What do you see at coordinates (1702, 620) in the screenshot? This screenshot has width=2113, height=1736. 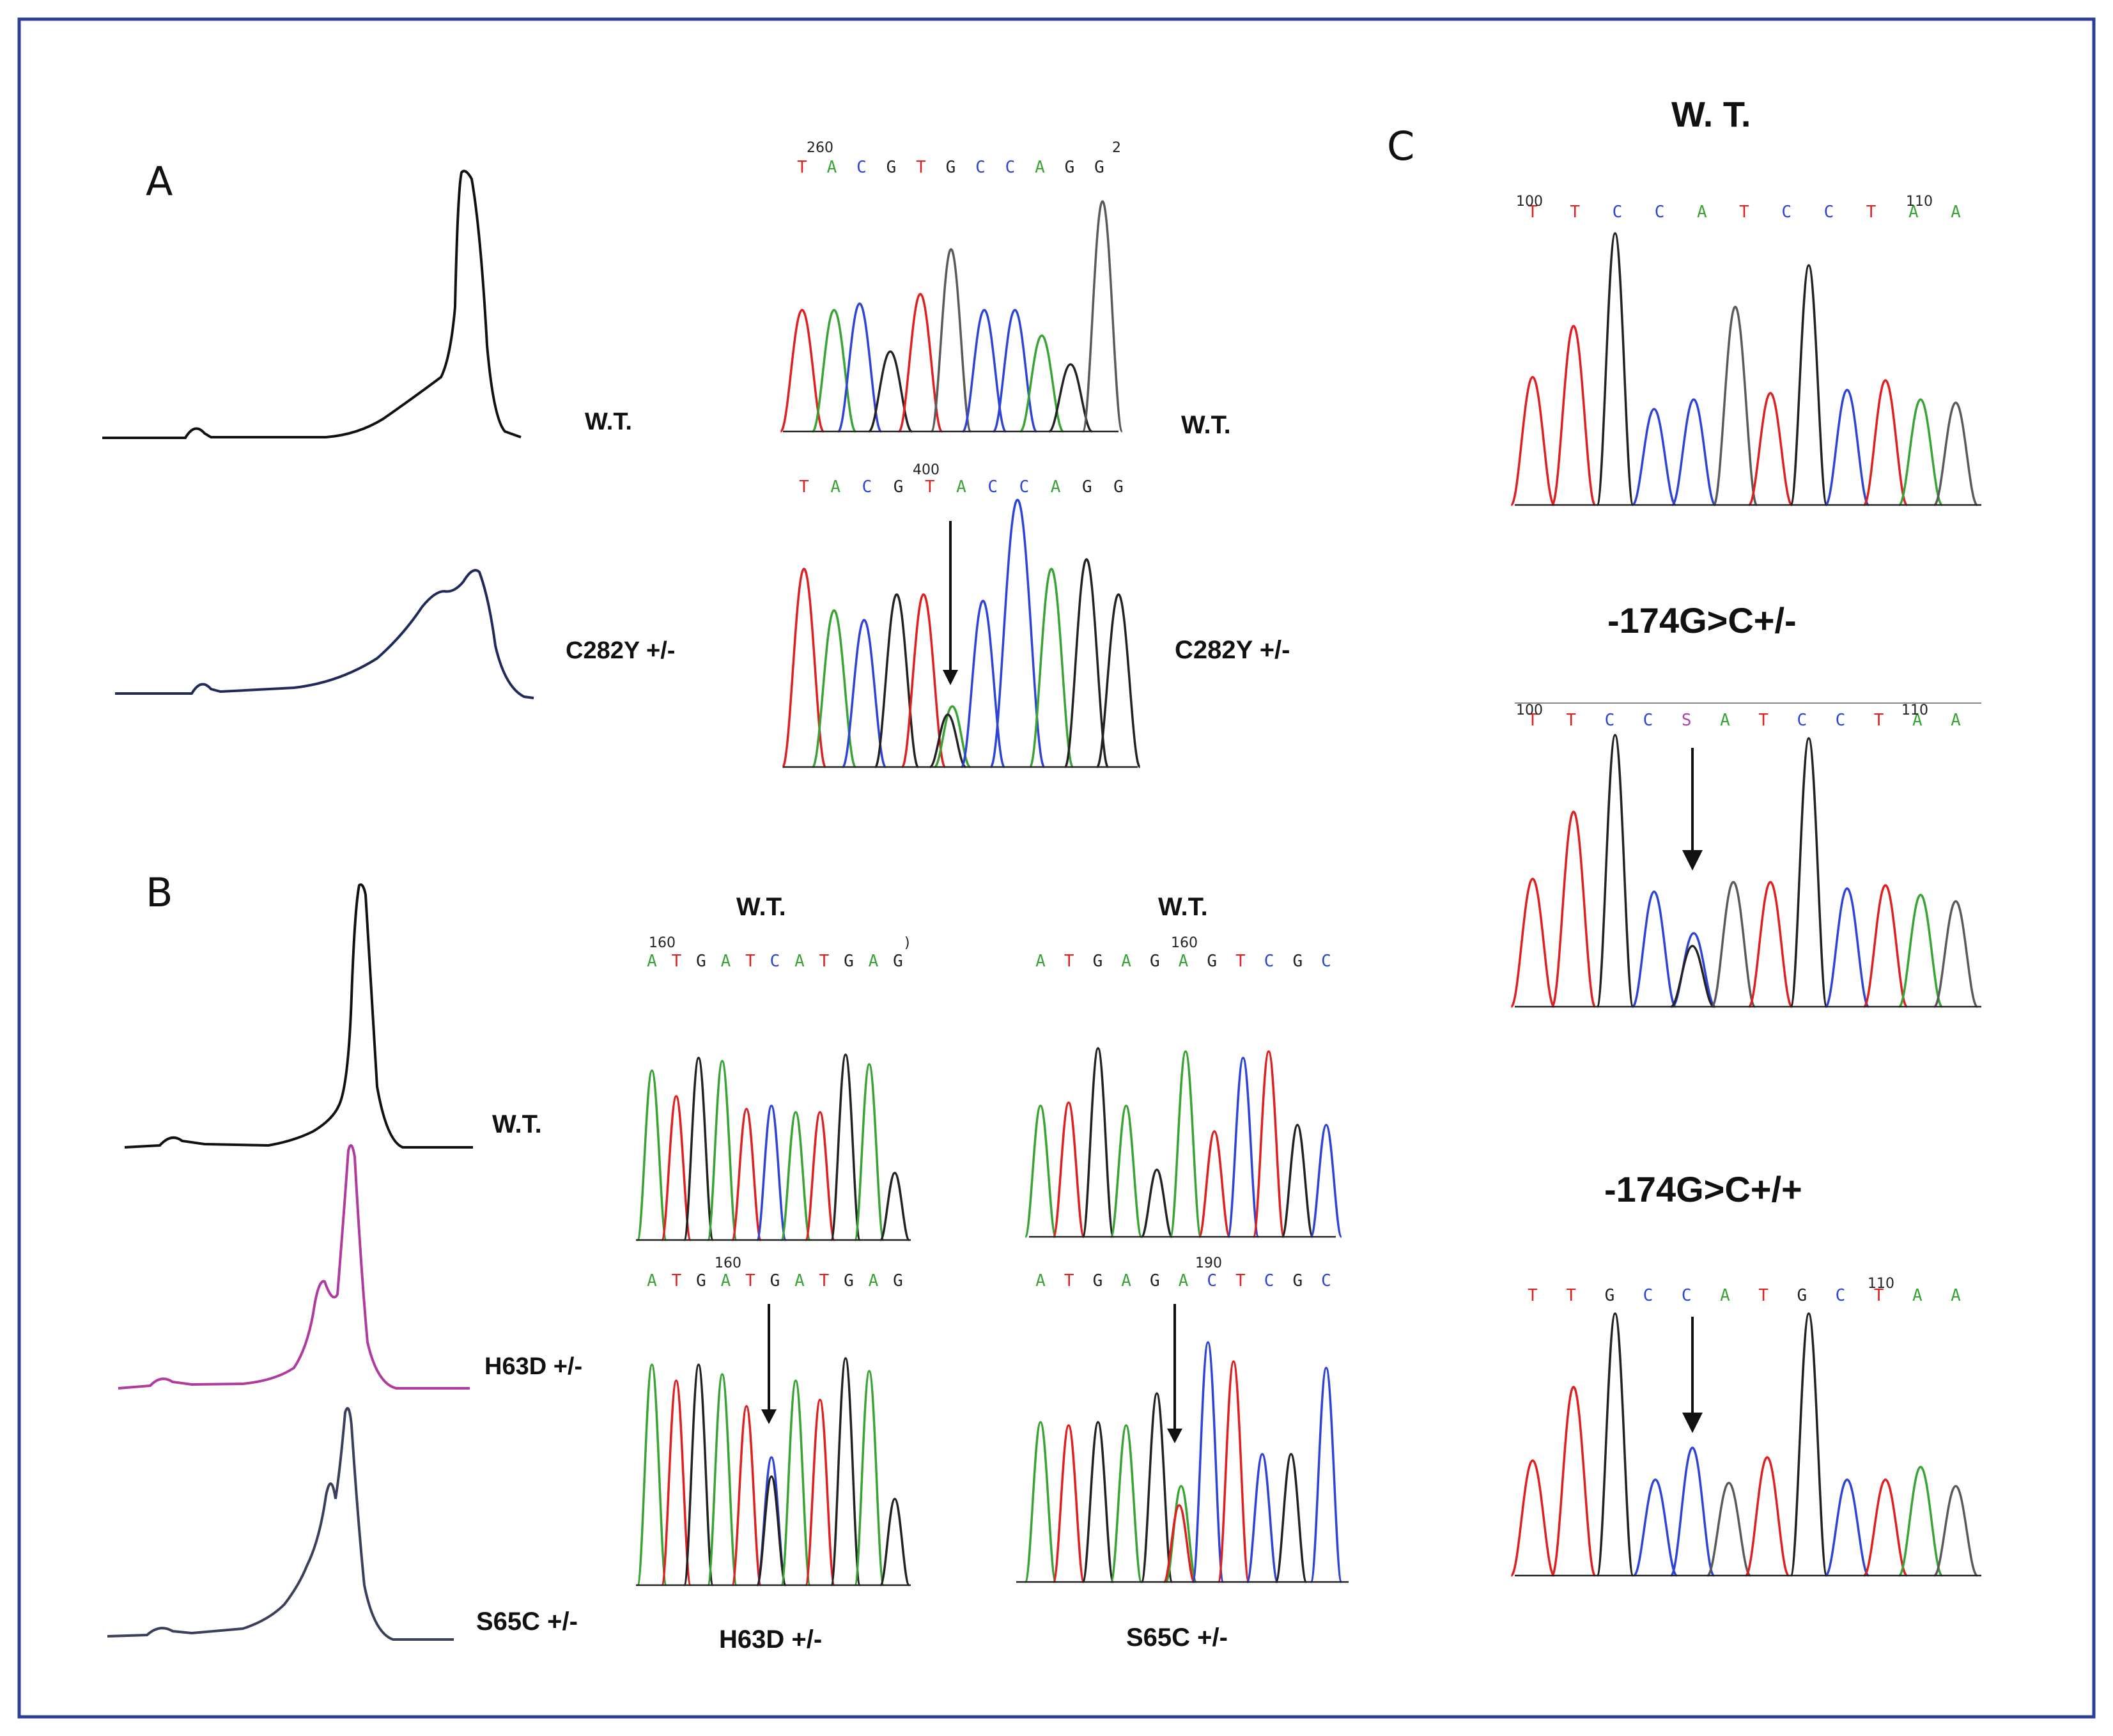 I see `title-c-het: -174G>C+/-` at bounding box center [1702, 620].